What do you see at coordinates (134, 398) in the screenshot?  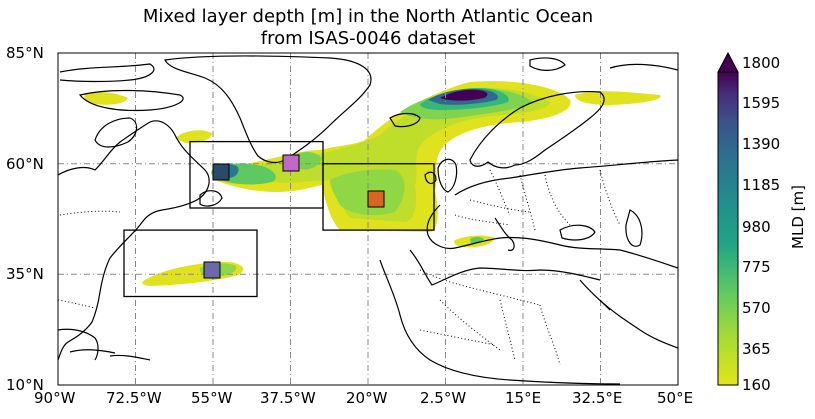 I see `lon-tick-label: 72.5°W` at bounding box center [134, 398].